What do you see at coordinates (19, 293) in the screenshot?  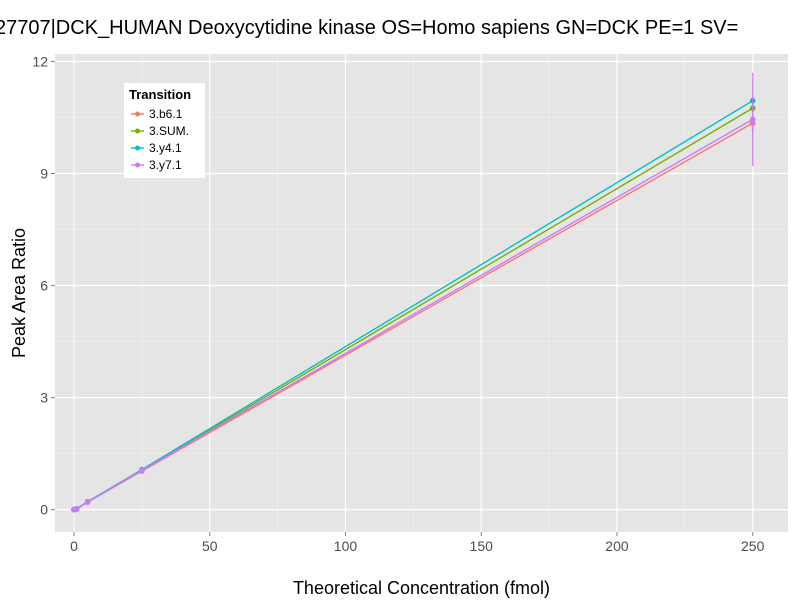 I see `y-axis-title: Peak Area Ratio` at bounding box center [19, 293].